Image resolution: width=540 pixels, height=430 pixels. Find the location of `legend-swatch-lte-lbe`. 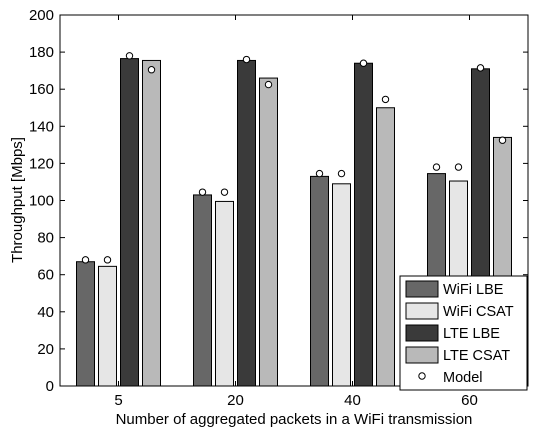

legend-swatch-lte-lbe is located at coordinates (422, 333).